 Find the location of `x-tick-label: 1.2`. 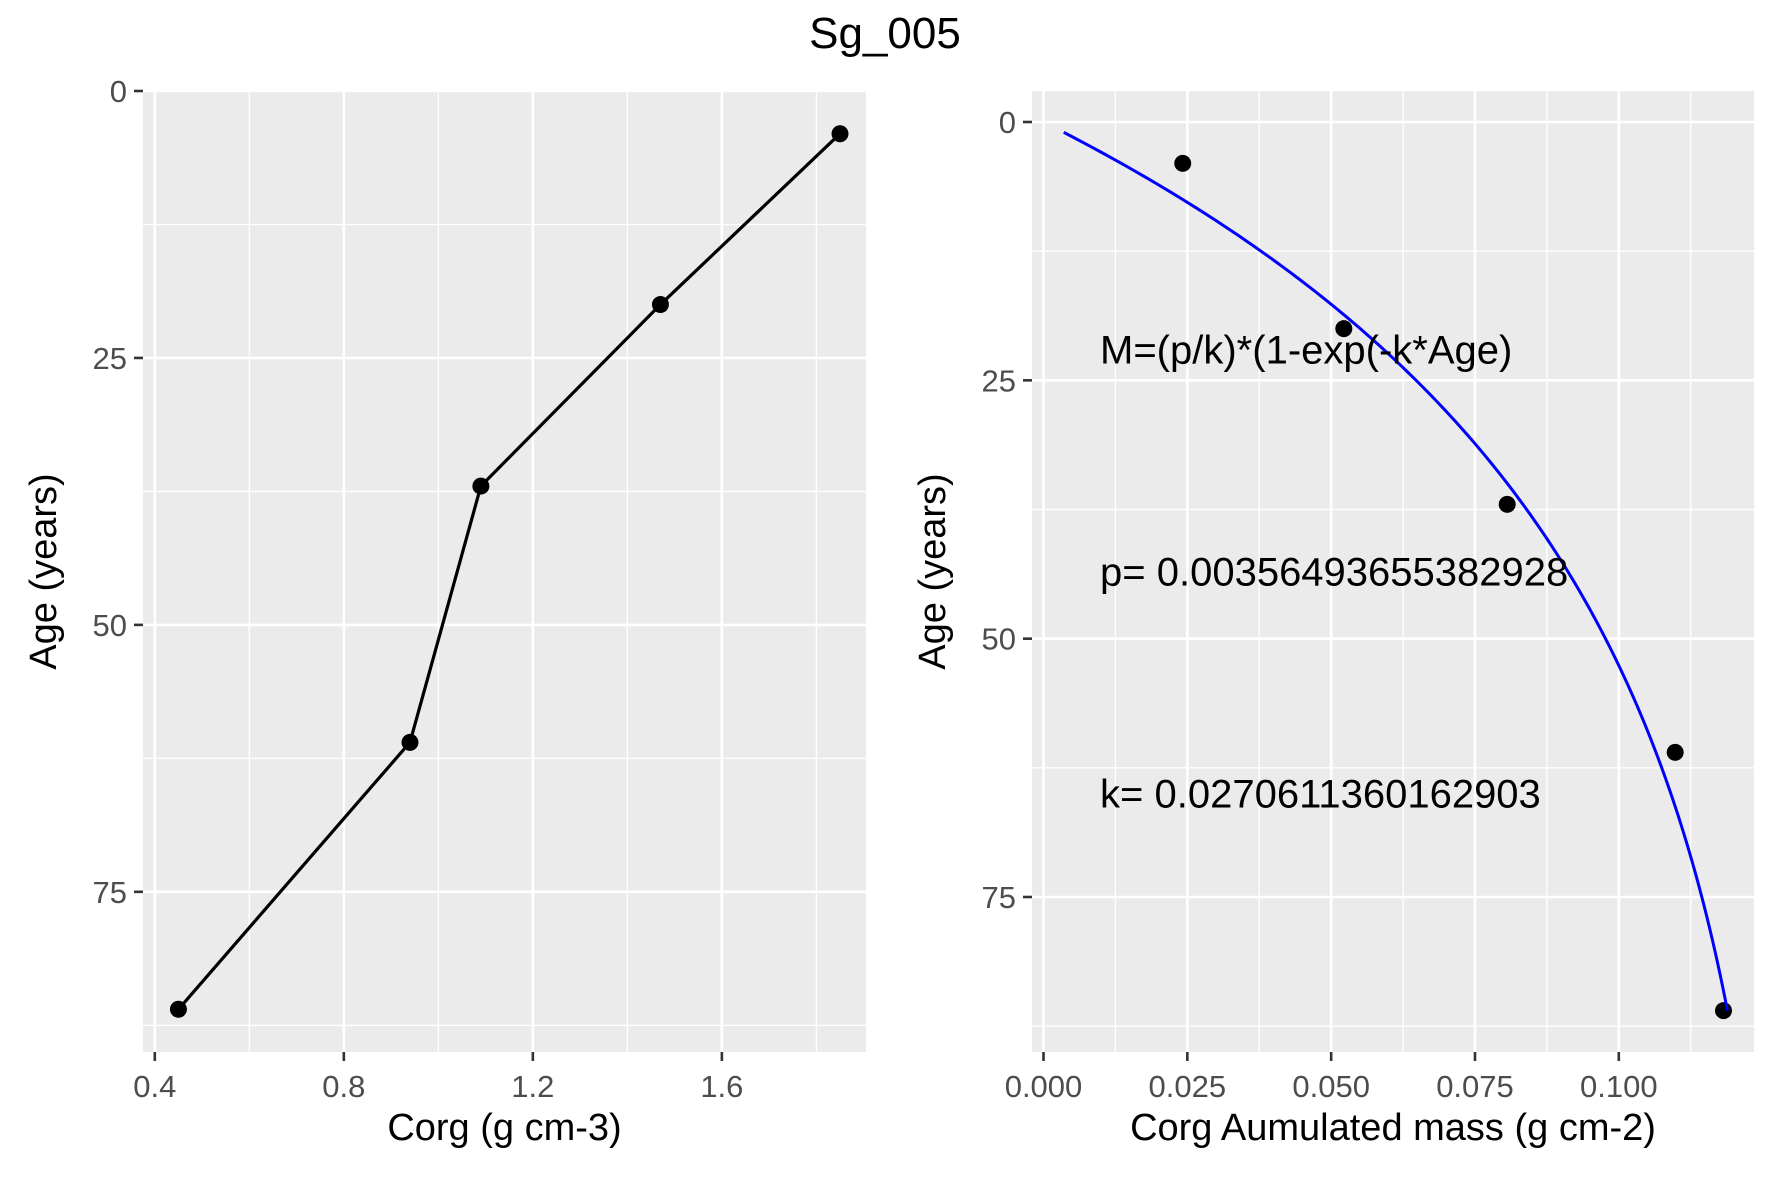

x-tick-label: 1.2 is located at coordinates (532, 1086).